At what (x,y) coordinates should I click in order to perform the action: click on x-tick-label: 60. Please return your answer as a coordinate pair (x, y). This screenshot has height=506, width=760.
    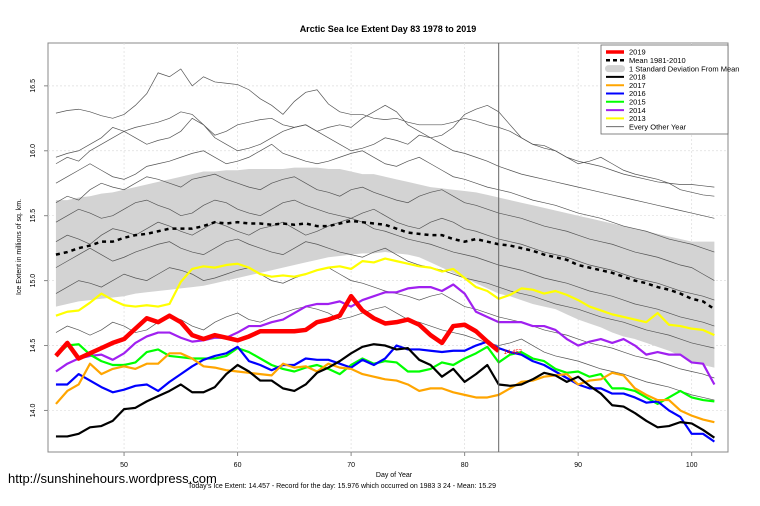
    Looking at the image, I should click on (238, 465).